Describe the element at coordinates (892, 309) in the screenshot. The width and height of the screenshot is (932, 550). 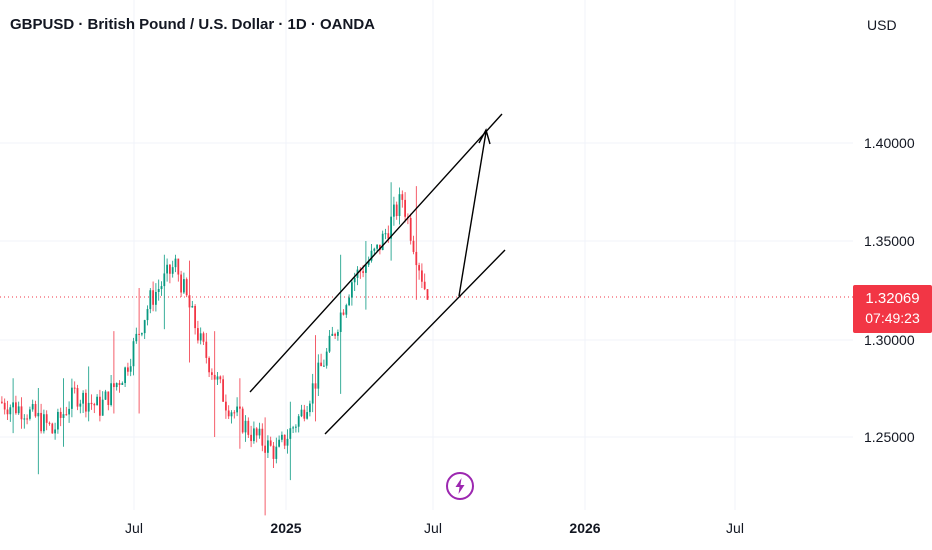
I see `last-price-badge: 1.32069 07:49:23` at that location.